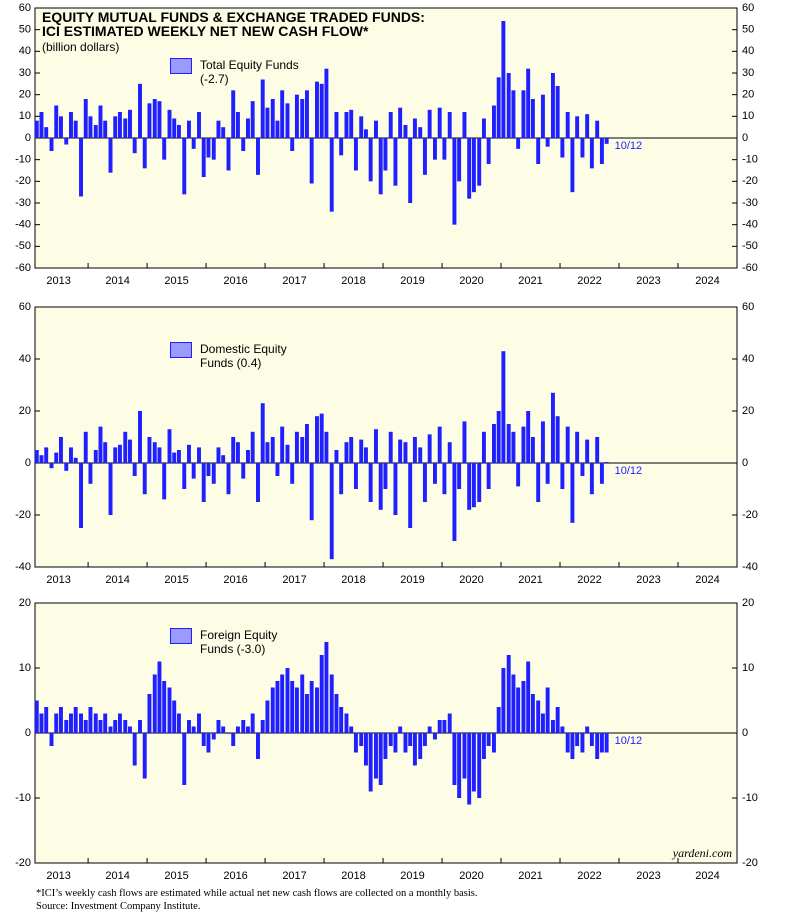  What do you see at coordinates (748, 359) in the screenshot?
I see `y-tick-label: 40` at bounding box center [748, 359].